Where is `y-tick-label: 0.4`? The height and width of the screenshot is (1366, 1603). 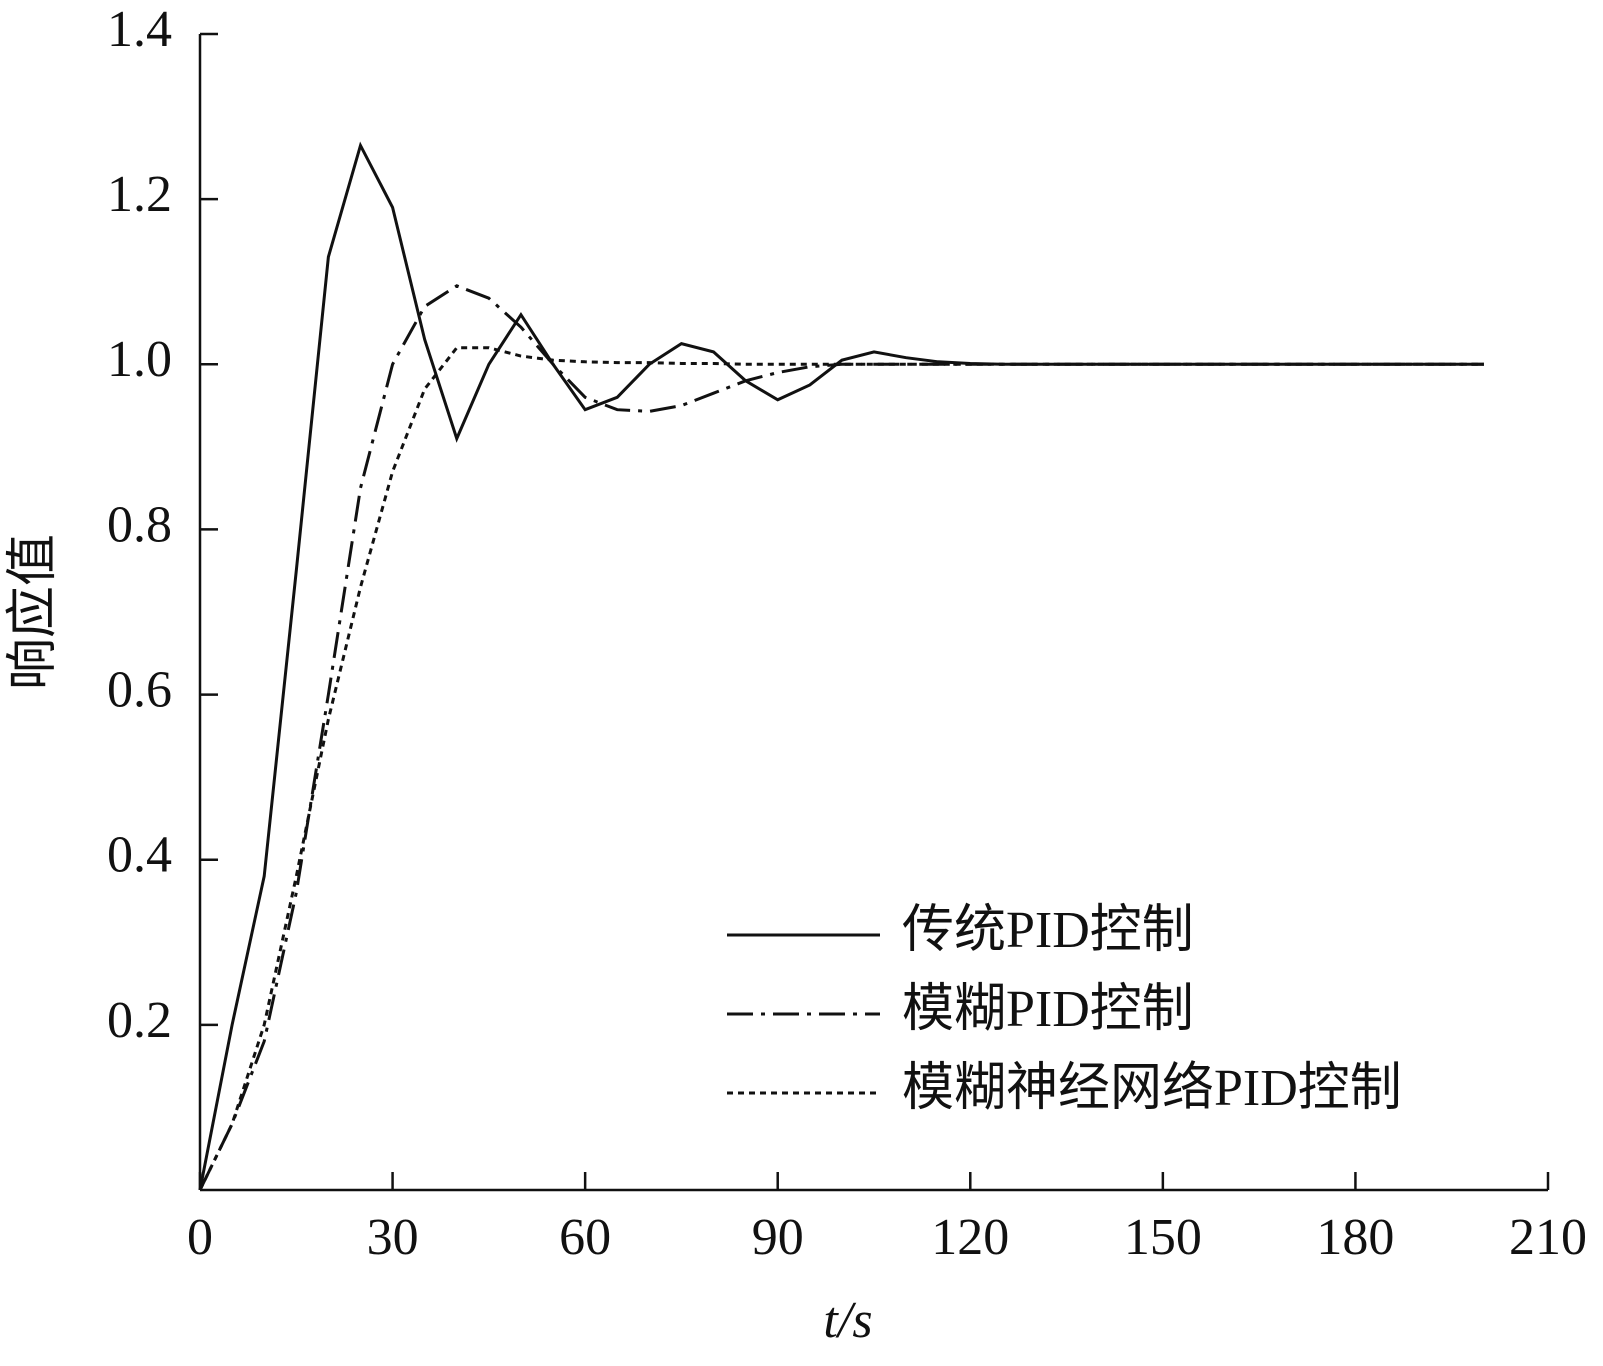
y-tick-label: 0.4 is located at coordinates (139, 855).